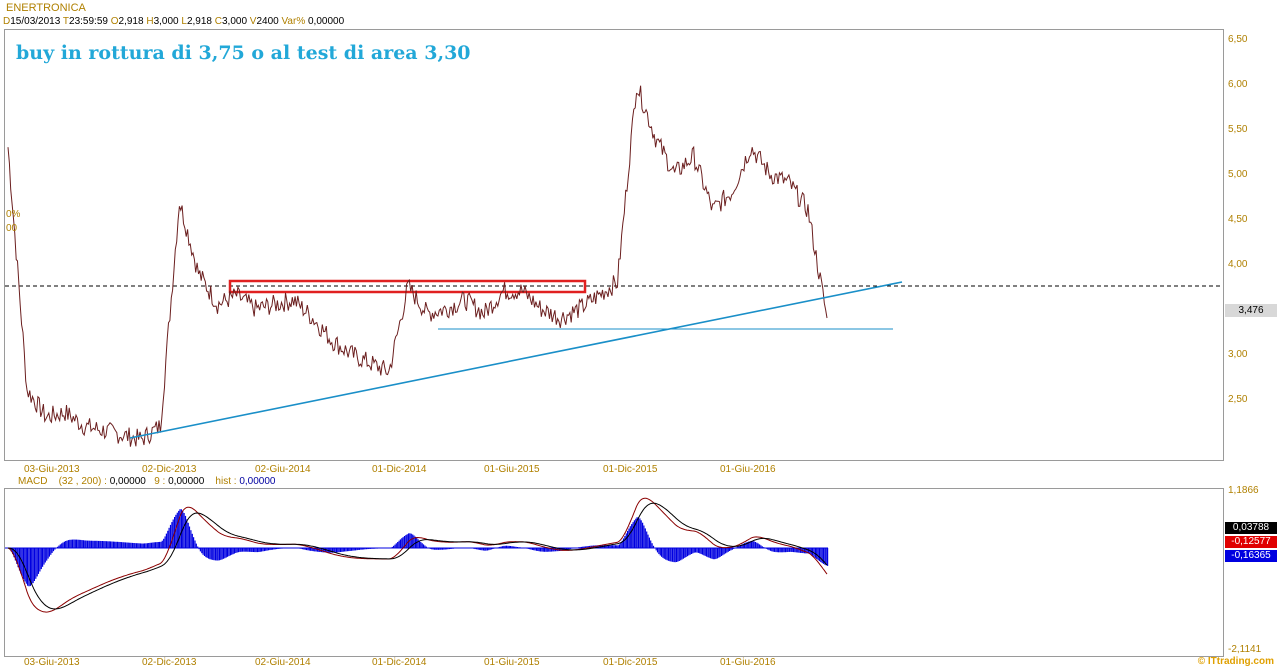 Image resolution: width=1278 pixels, height=668 pixels. I want to click on y-tick: 4,00, so click(1238, 264).